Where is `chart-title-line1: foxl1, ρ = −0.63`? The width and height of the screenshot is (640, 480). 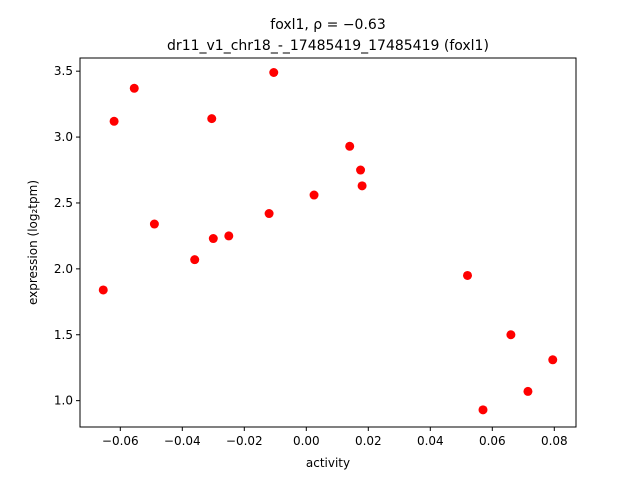 chart-title-line1: foxl1, ρ = −0.63 is located at coordinates (327, 25).